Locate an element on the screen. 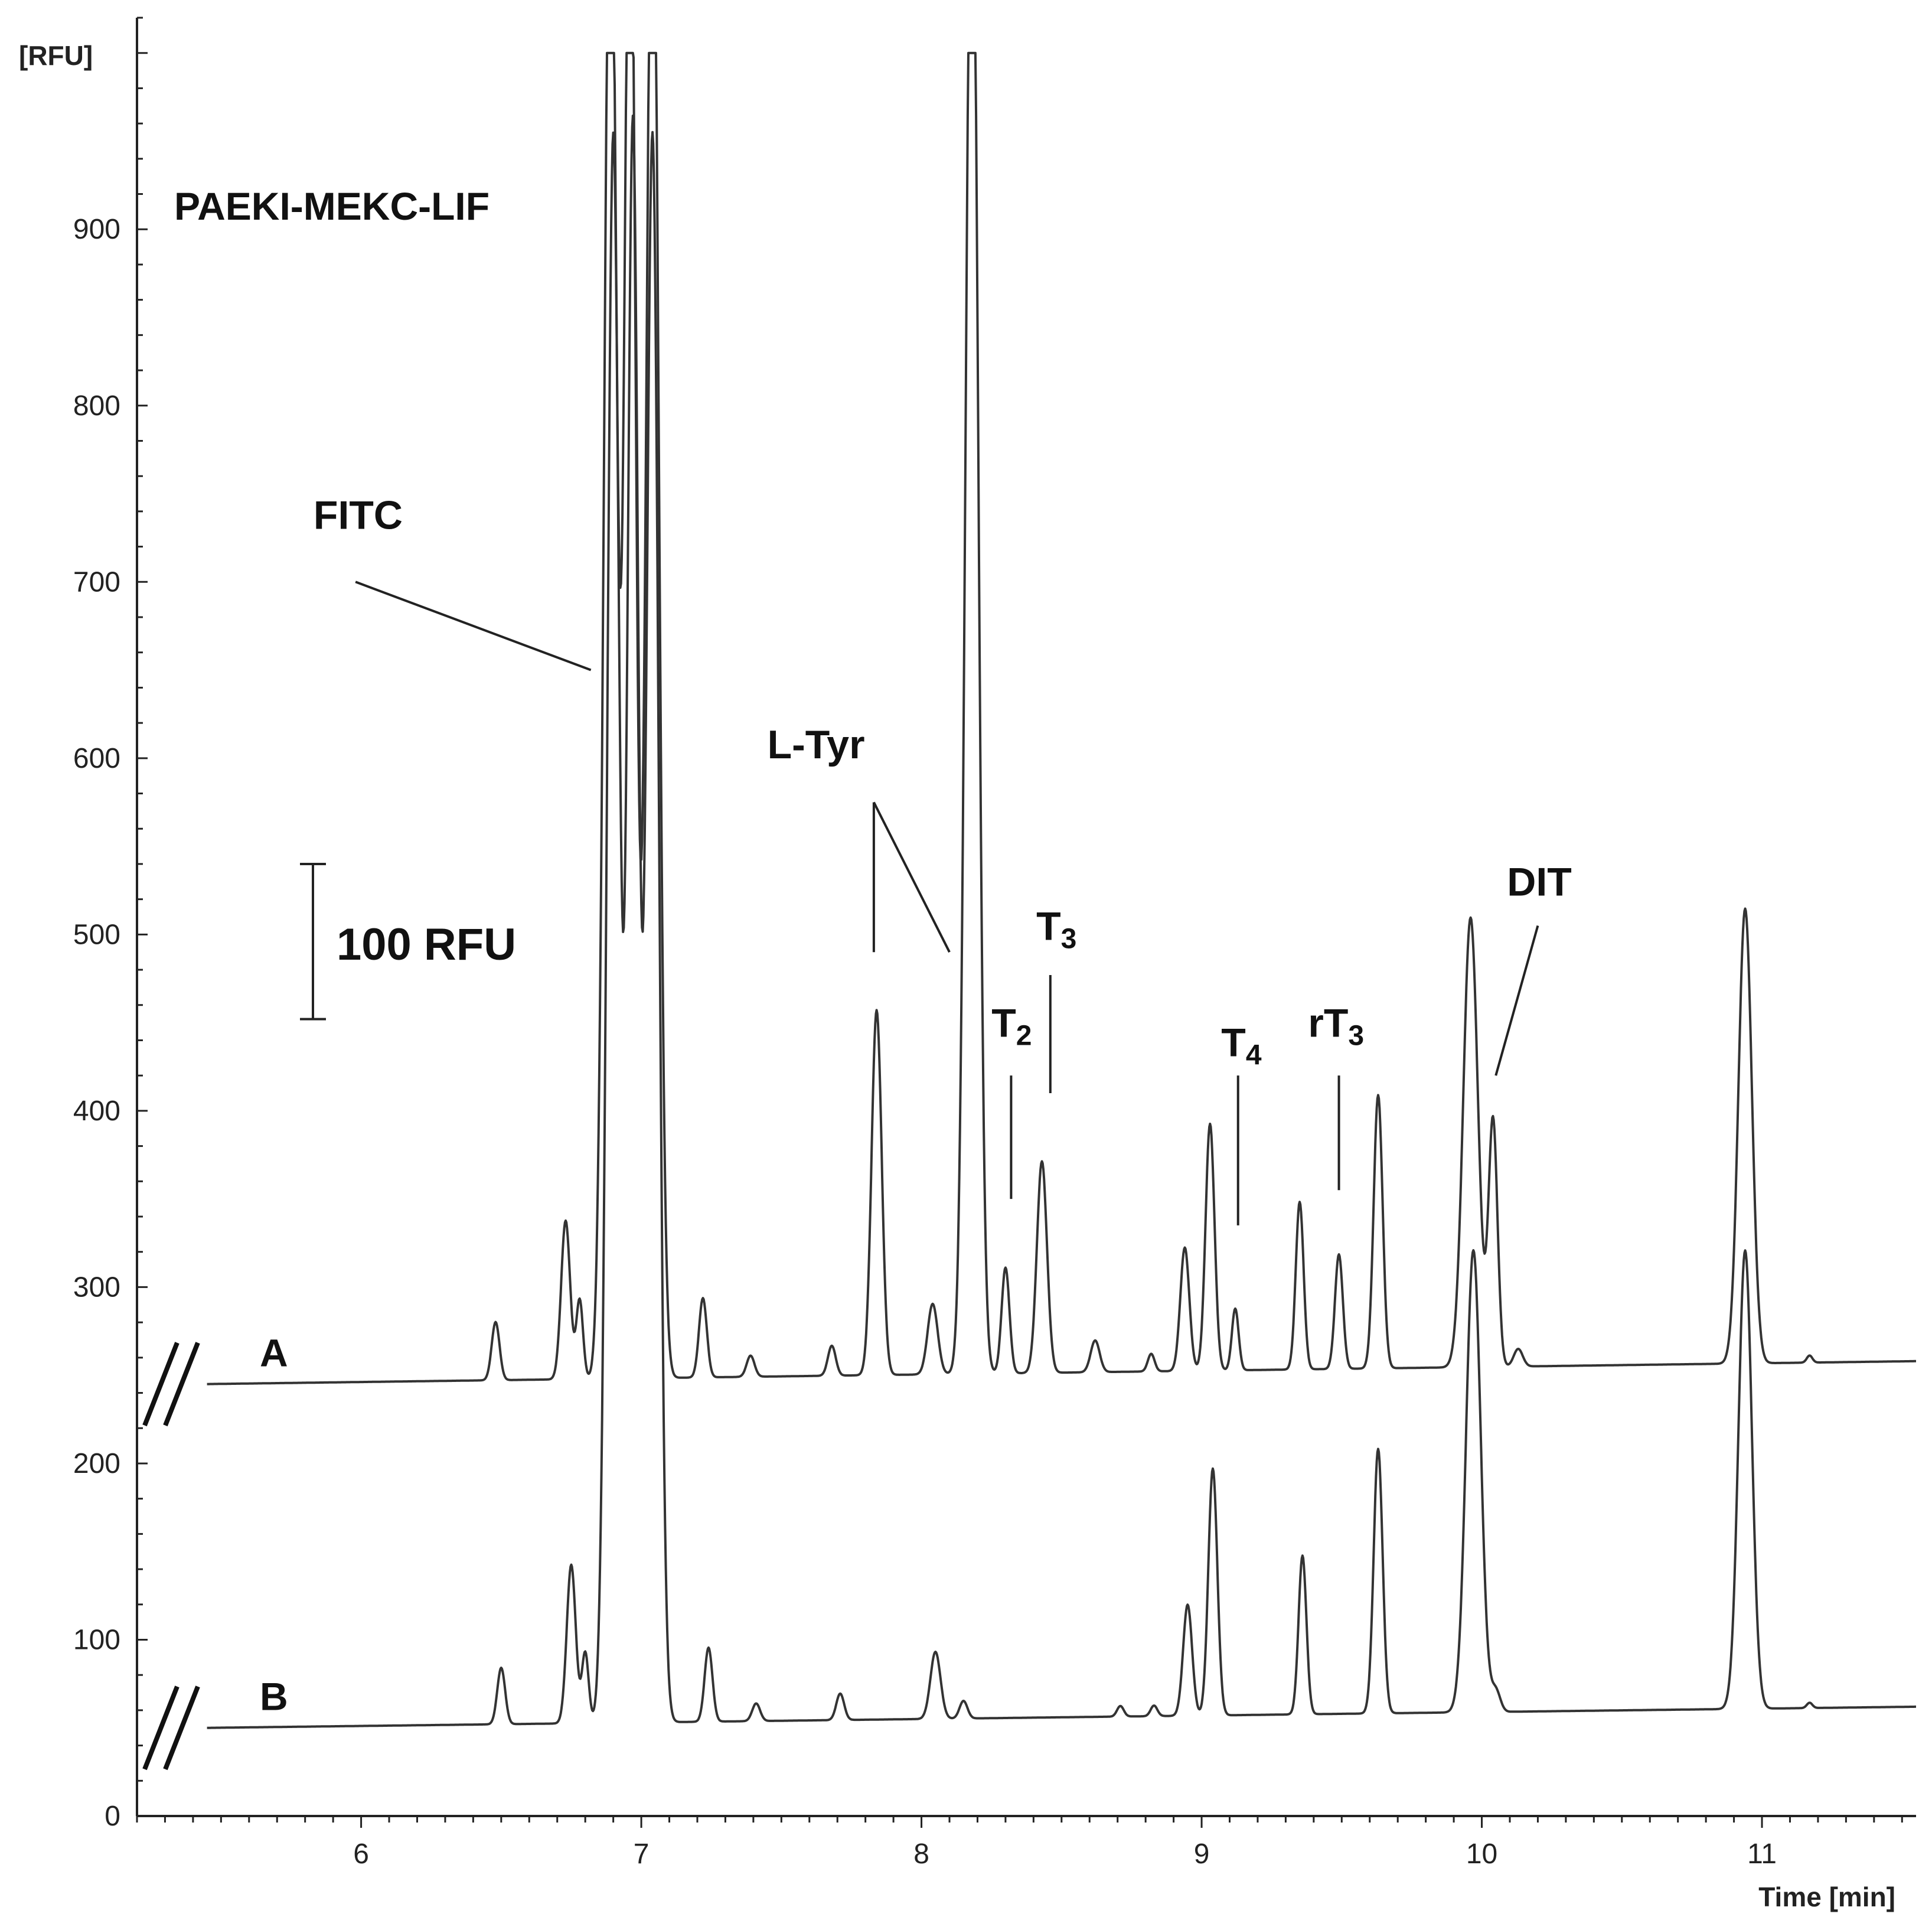  peak-label-text: DIT is located at coordinates (1539, 883).